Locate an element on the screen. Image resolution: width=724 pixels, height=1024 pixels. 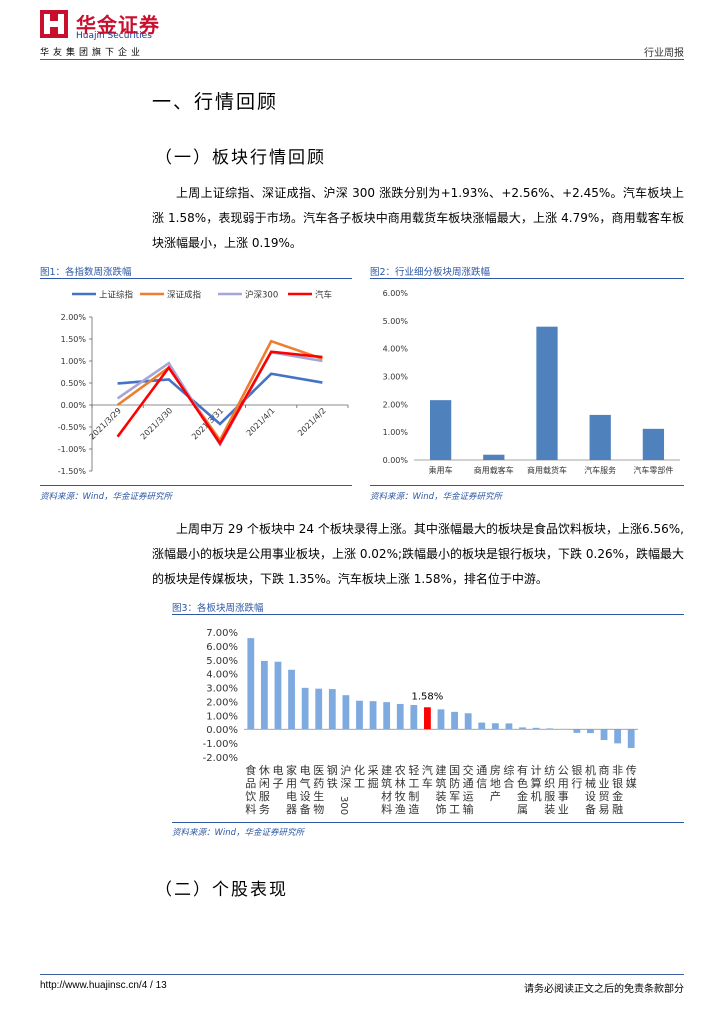
x-tick-label: 汽车服务 is located at coordinates (600, 470).